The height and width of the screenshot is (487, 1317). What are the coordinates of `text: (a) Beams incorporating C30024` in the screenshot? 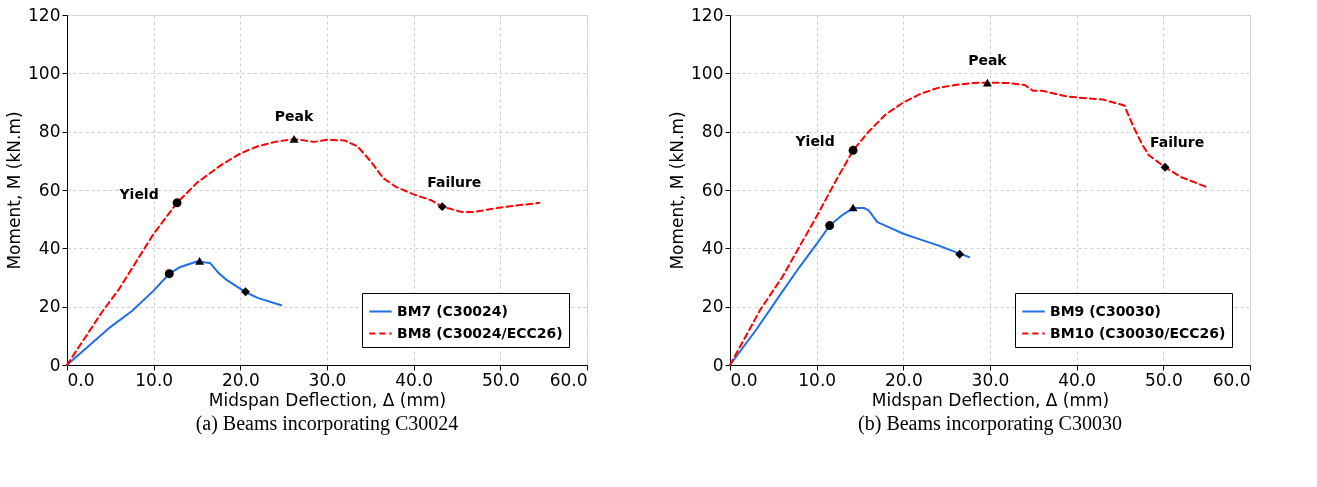 It's located at (327, 423).